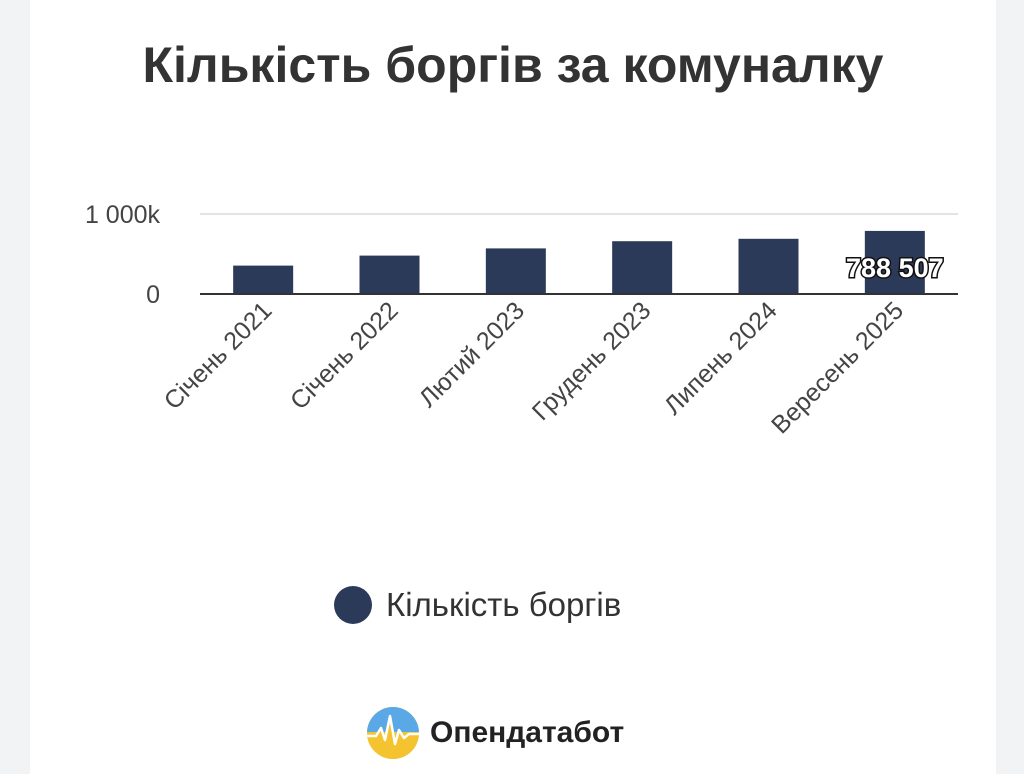  I want to click on y-tick-label: 1 000k, so click(123, 215).